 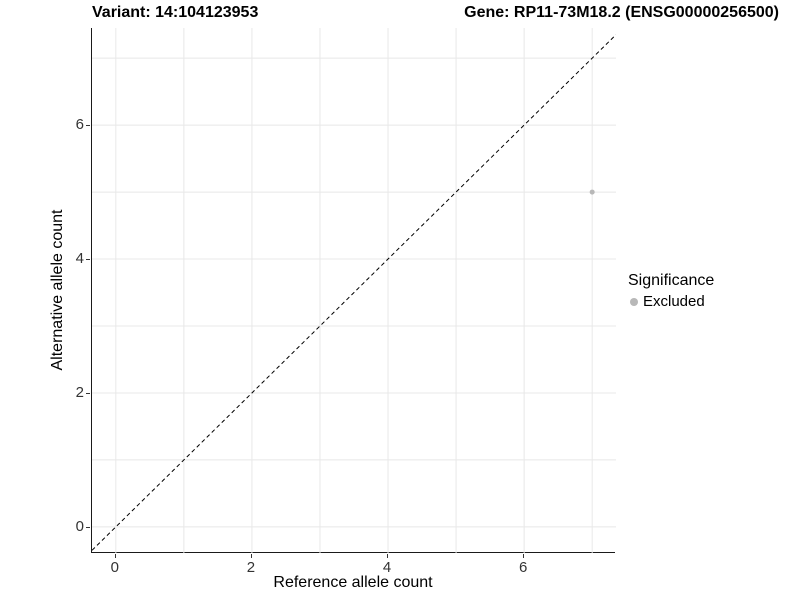 I want to click on legend-key-dot-icon, so click(x=634, y=301).